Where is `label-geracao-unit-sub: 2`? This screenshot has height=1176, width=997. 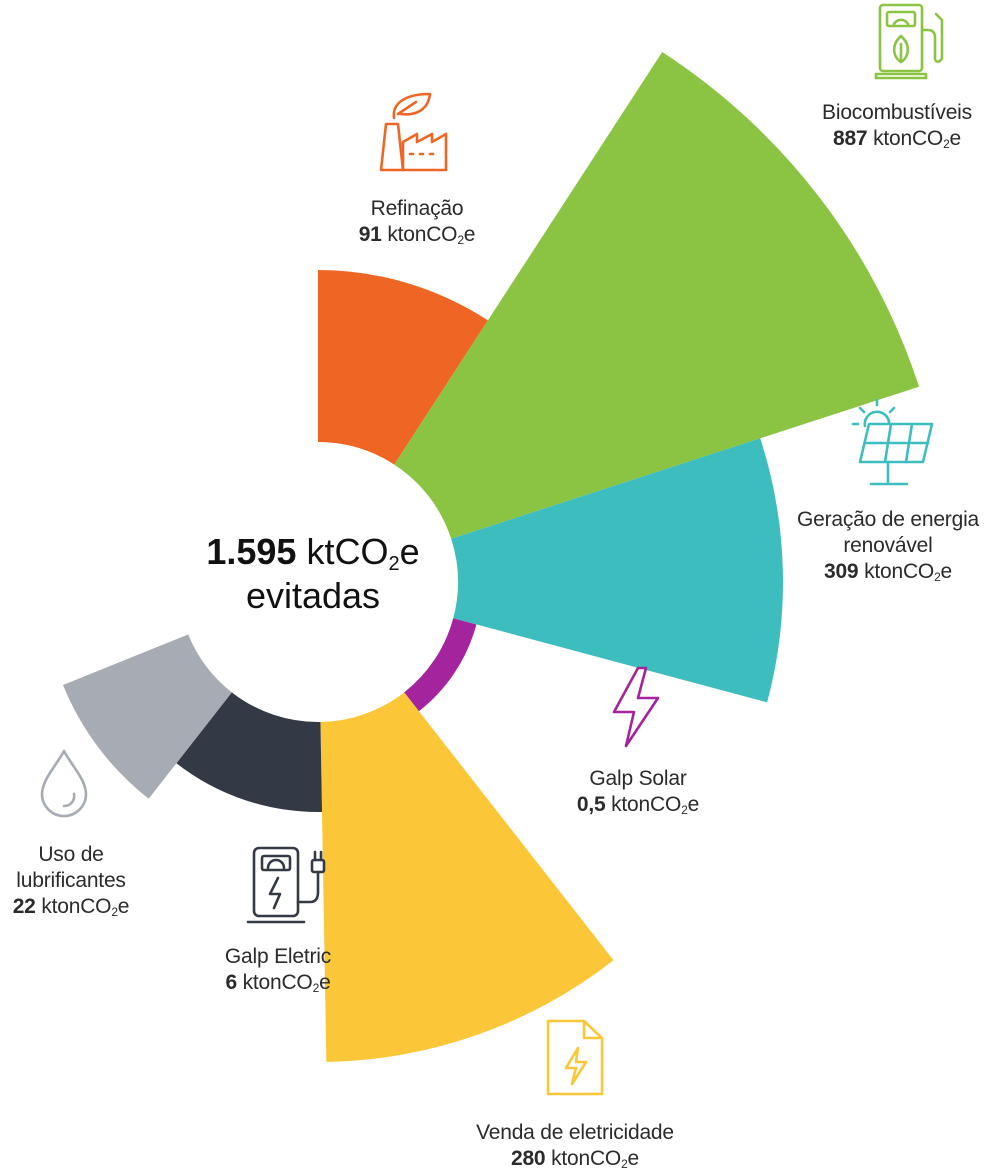
label-geracao-unit-sub: 2 is located at coordinates (937, 577).